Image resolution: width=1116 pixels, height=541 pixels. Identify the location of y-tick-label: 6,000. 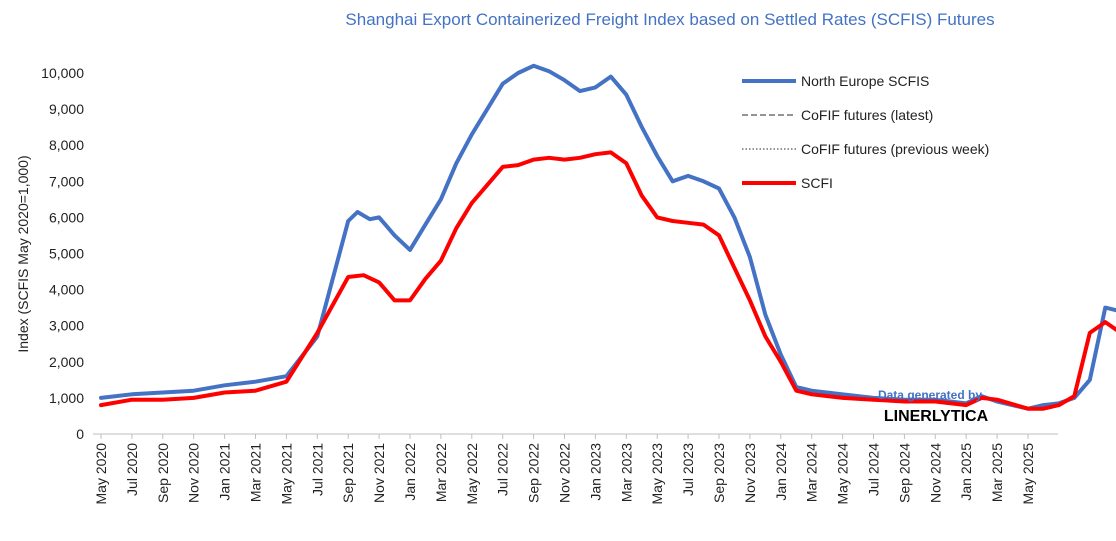
(66, 217).